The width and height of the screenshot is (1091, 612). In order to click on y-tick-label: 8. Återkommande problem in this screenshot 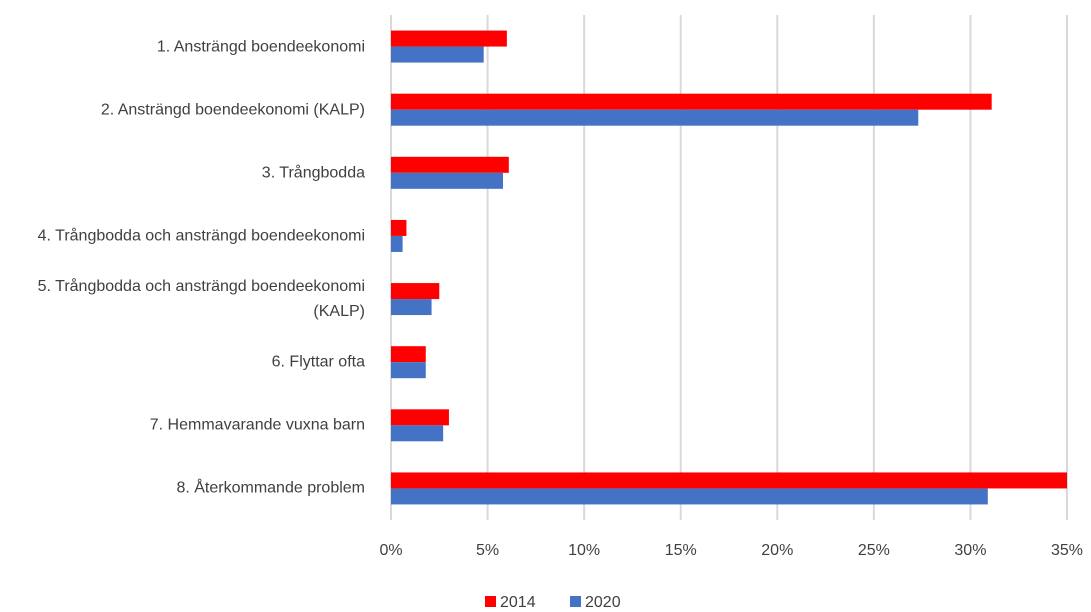, I will do `click(270, 488)`.